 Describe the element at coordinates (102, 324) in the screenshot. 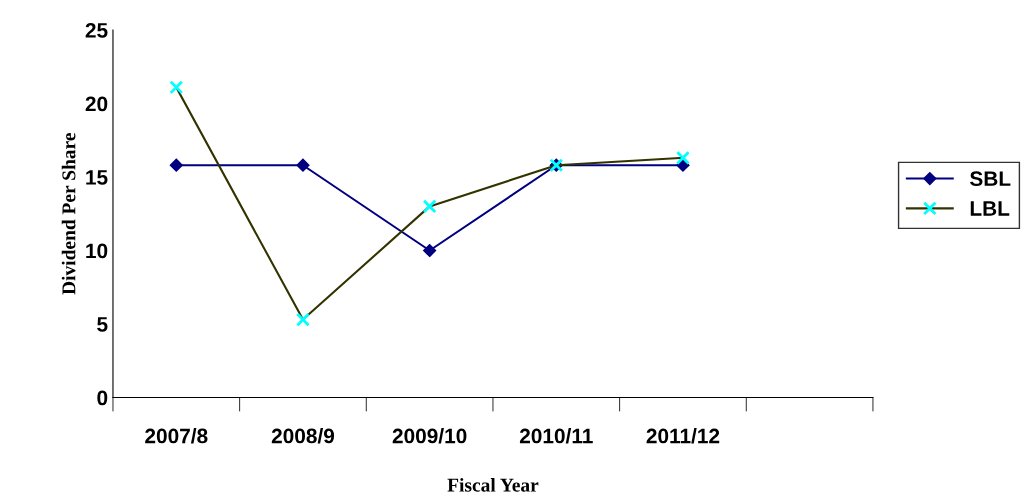

I see `y-tick-label: 5` at that location.